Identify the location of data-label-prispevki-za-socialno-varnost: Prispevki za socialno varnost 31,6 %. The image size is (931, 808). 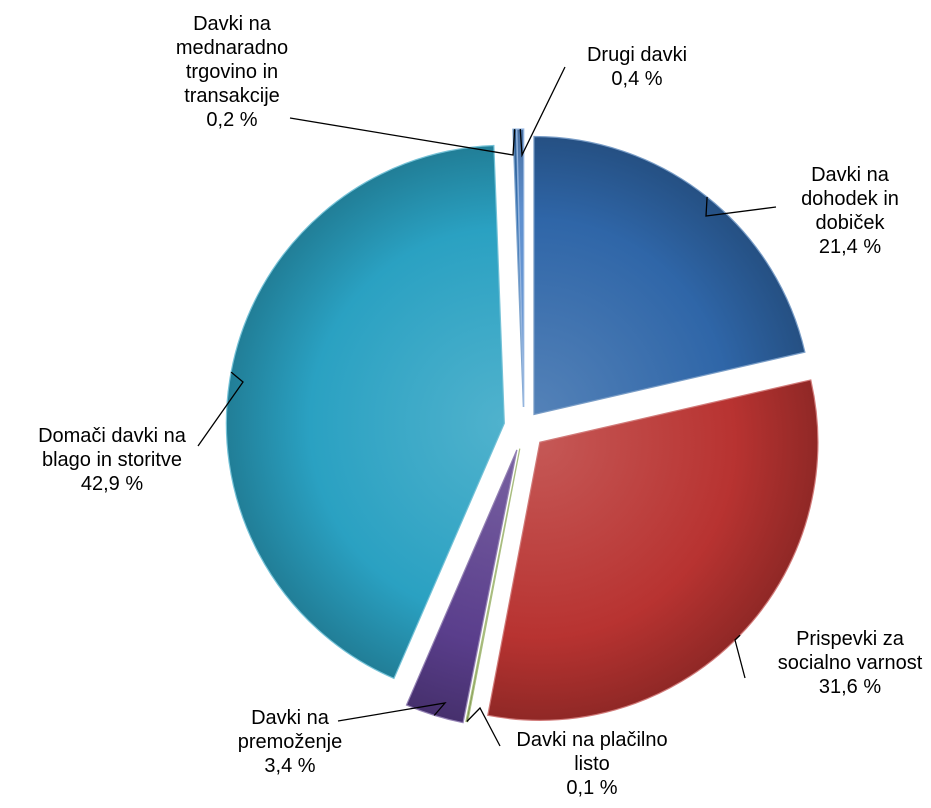
(850, 663).